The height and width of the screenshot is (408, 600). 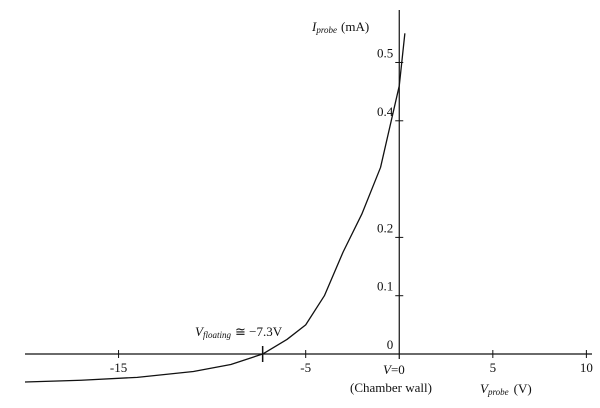 I want to click on x-label-symbol: V, so click(x=485, y=388).